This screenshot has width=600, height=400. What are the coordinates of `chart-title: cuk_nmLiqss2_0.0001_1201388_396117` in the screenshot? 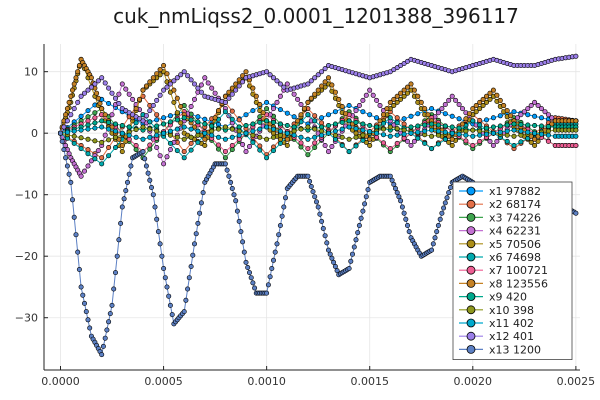 It's located at (316, 16).